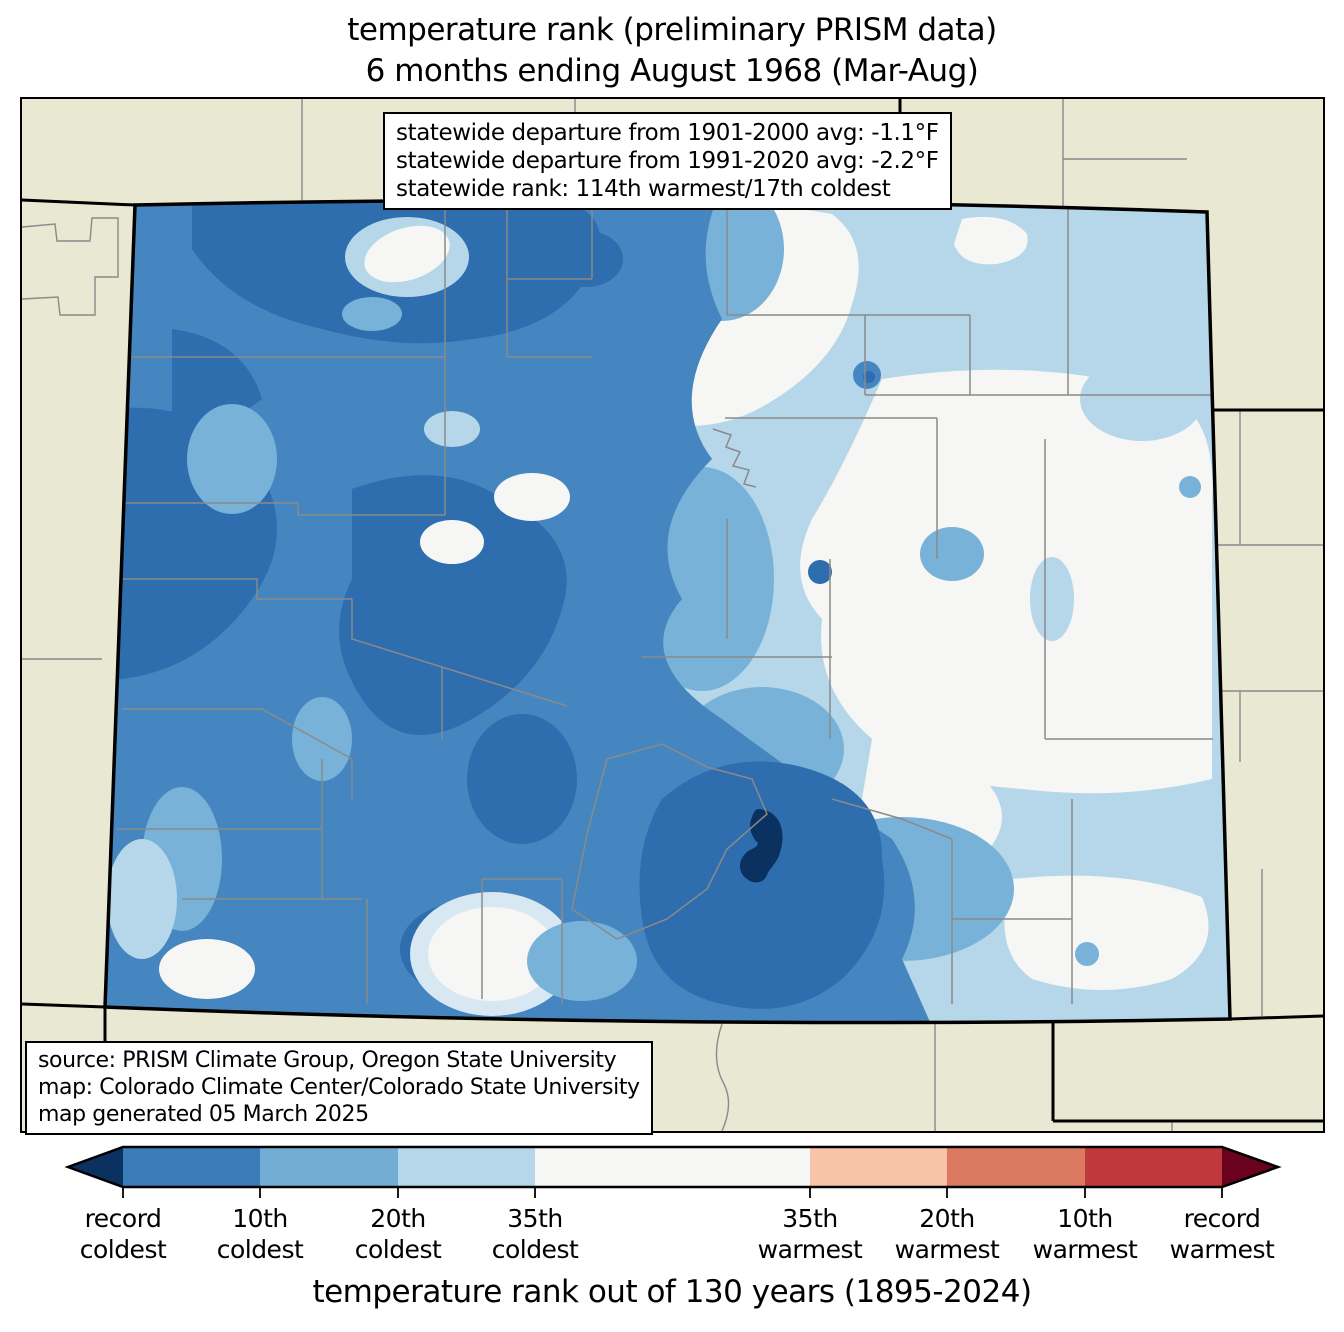  Describe the element at coordinates (1250, 1167) in the screenshot. I see `colorbar-record-warmest-arrow` at that location.